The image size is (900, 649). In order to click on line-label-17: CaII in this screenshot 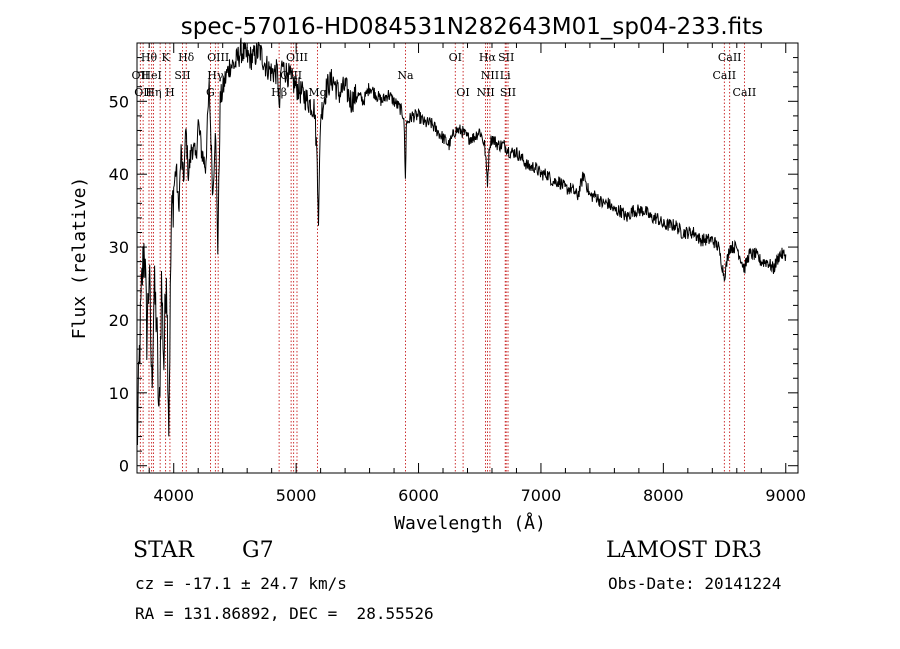, I will do `click(724, 75)`.